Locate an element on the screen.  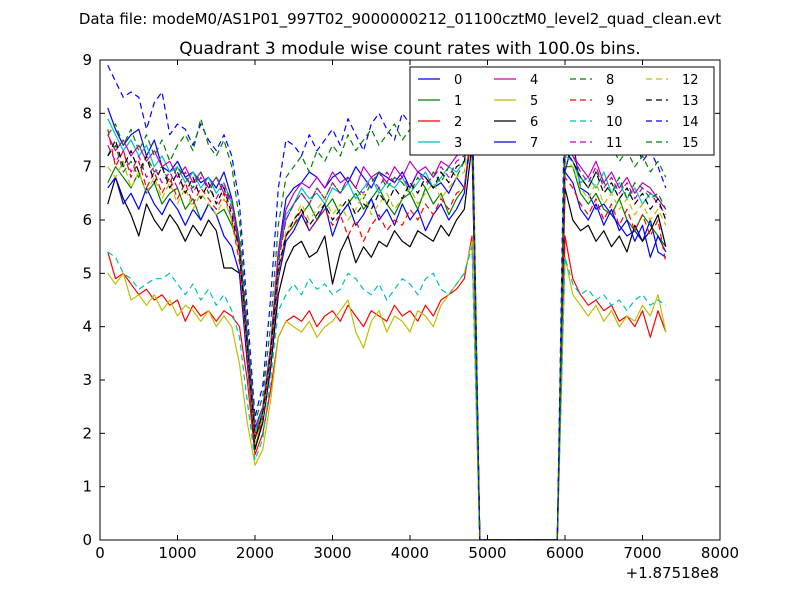
x-tick-label: 3000 is located at coordinates (332, 553).